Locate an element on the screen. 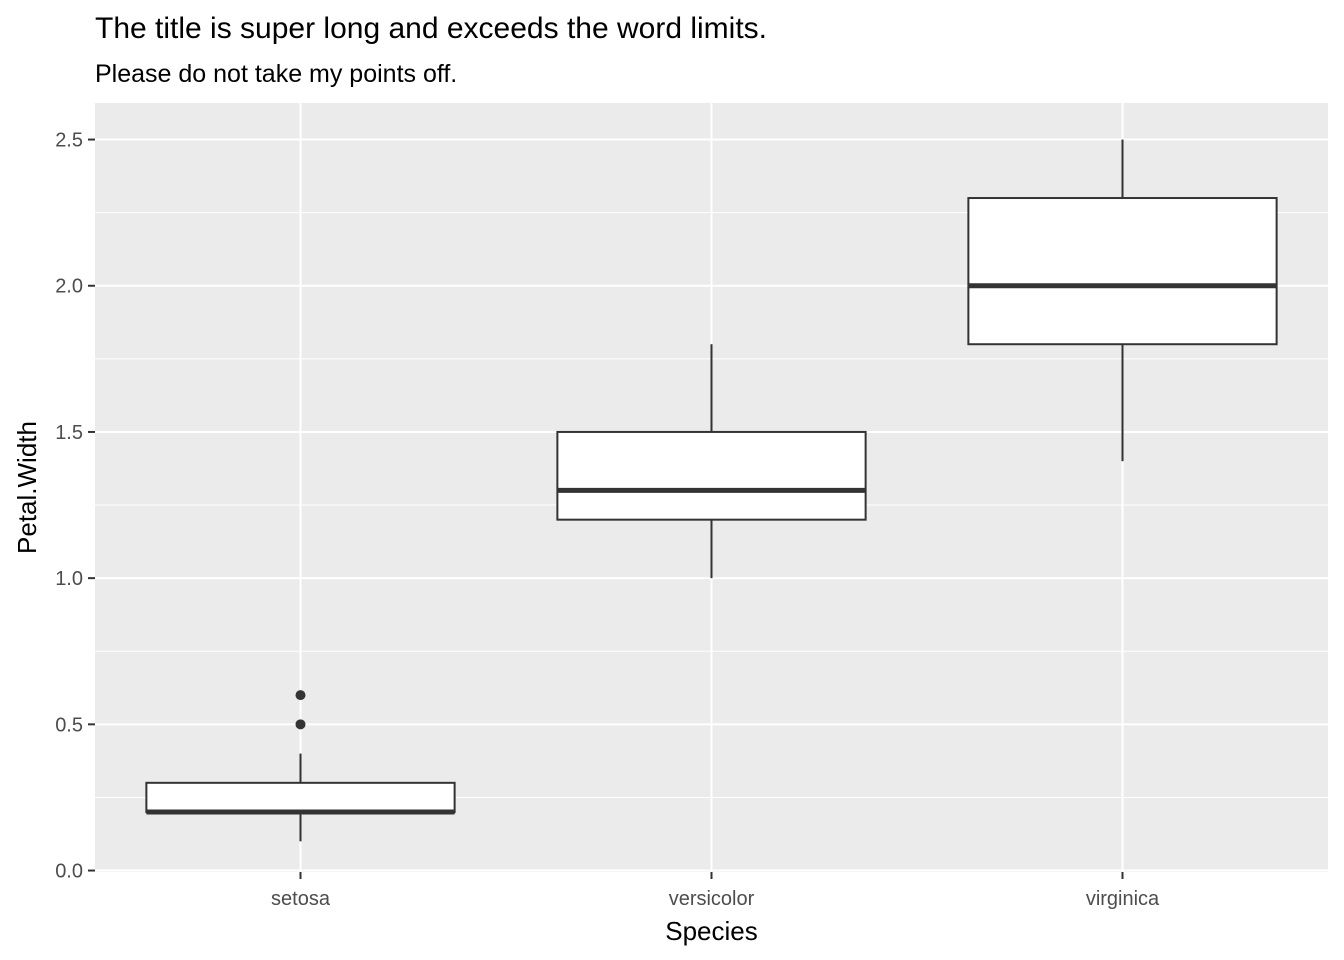 This screenshot has height=960, width=1344. y-tick-label: 0.5 is located at coordinates (69, 725).